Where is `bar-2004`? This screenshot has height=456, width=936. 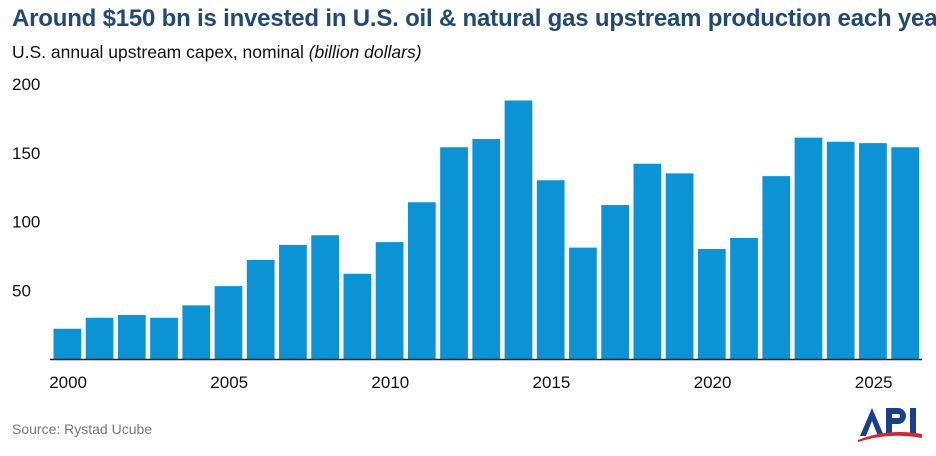
bar-2004 is located at coordinates (196, 332).